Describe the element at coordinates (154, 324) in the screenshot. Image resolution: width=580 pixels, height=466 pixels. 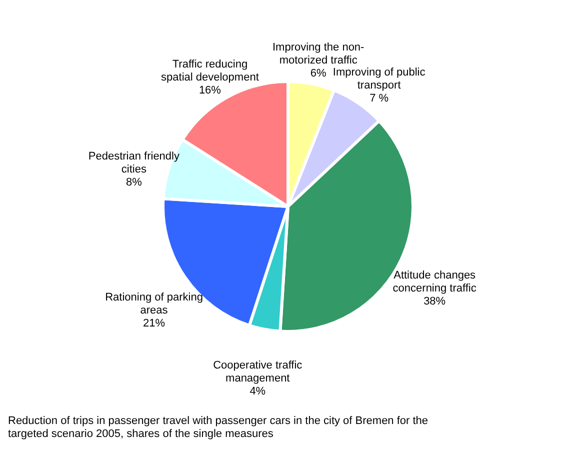
I see `data-label: 21%` at that location.